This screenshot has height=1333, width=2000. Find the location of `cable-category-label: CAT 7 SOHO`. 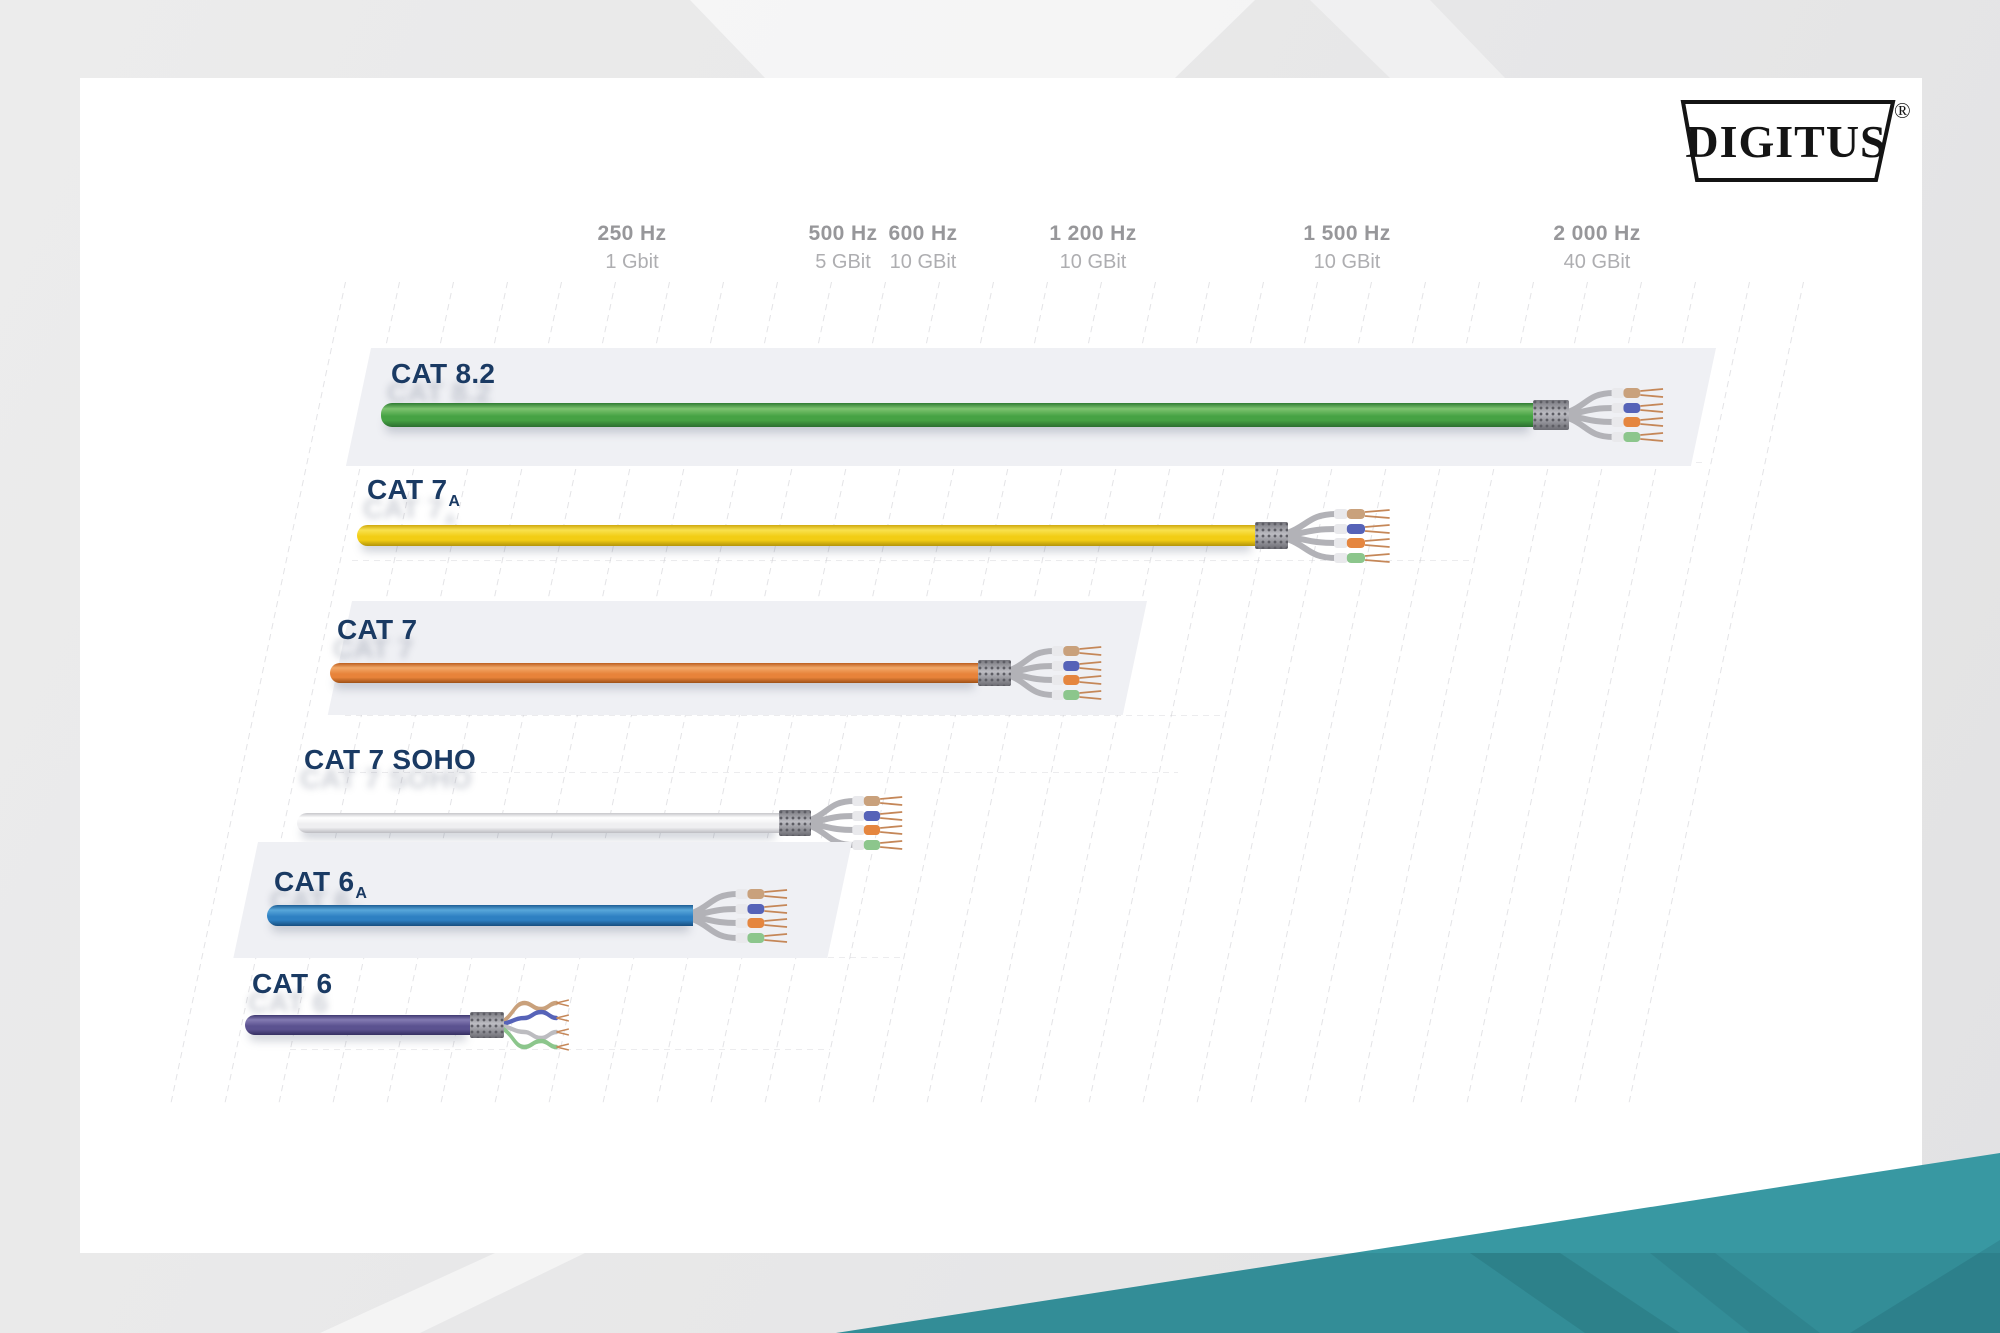

cable-category-label: CAT 7 SOHO is located at coordinates (390, 760).